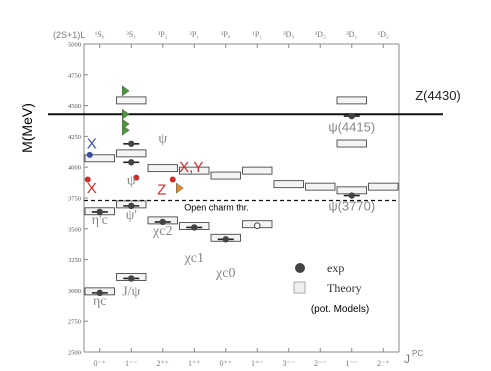 The height and width of the screenshot is (371, 491). What do you see at coordinates (351, 205) in the screenshot?
I see `state-label: ψ(3770)` at bounding box center [351, 205].